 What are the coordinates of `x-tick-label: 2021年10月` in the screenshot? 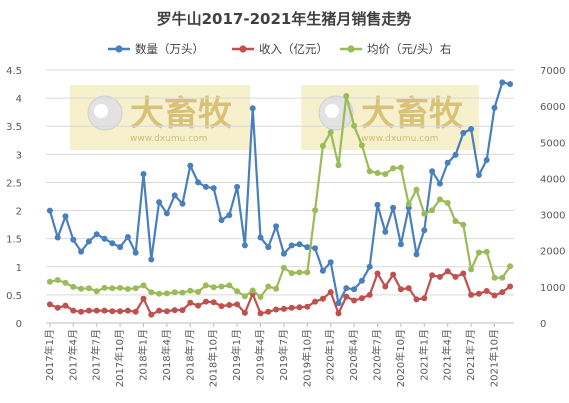 It's located at (494, 358).